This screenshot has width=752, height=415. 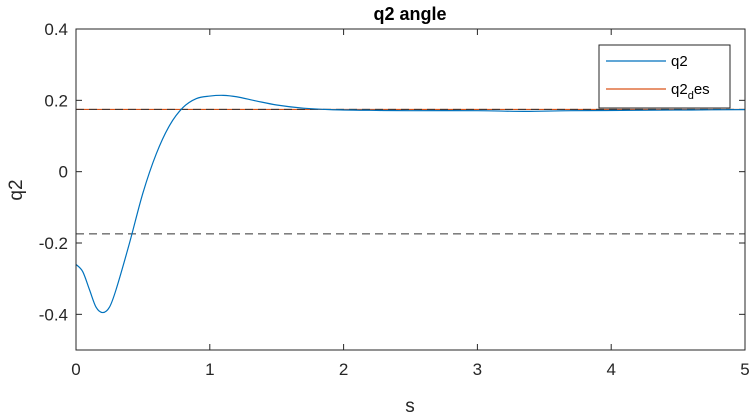 I want to click on x-axis-title: s, so click(x=410, y=405).